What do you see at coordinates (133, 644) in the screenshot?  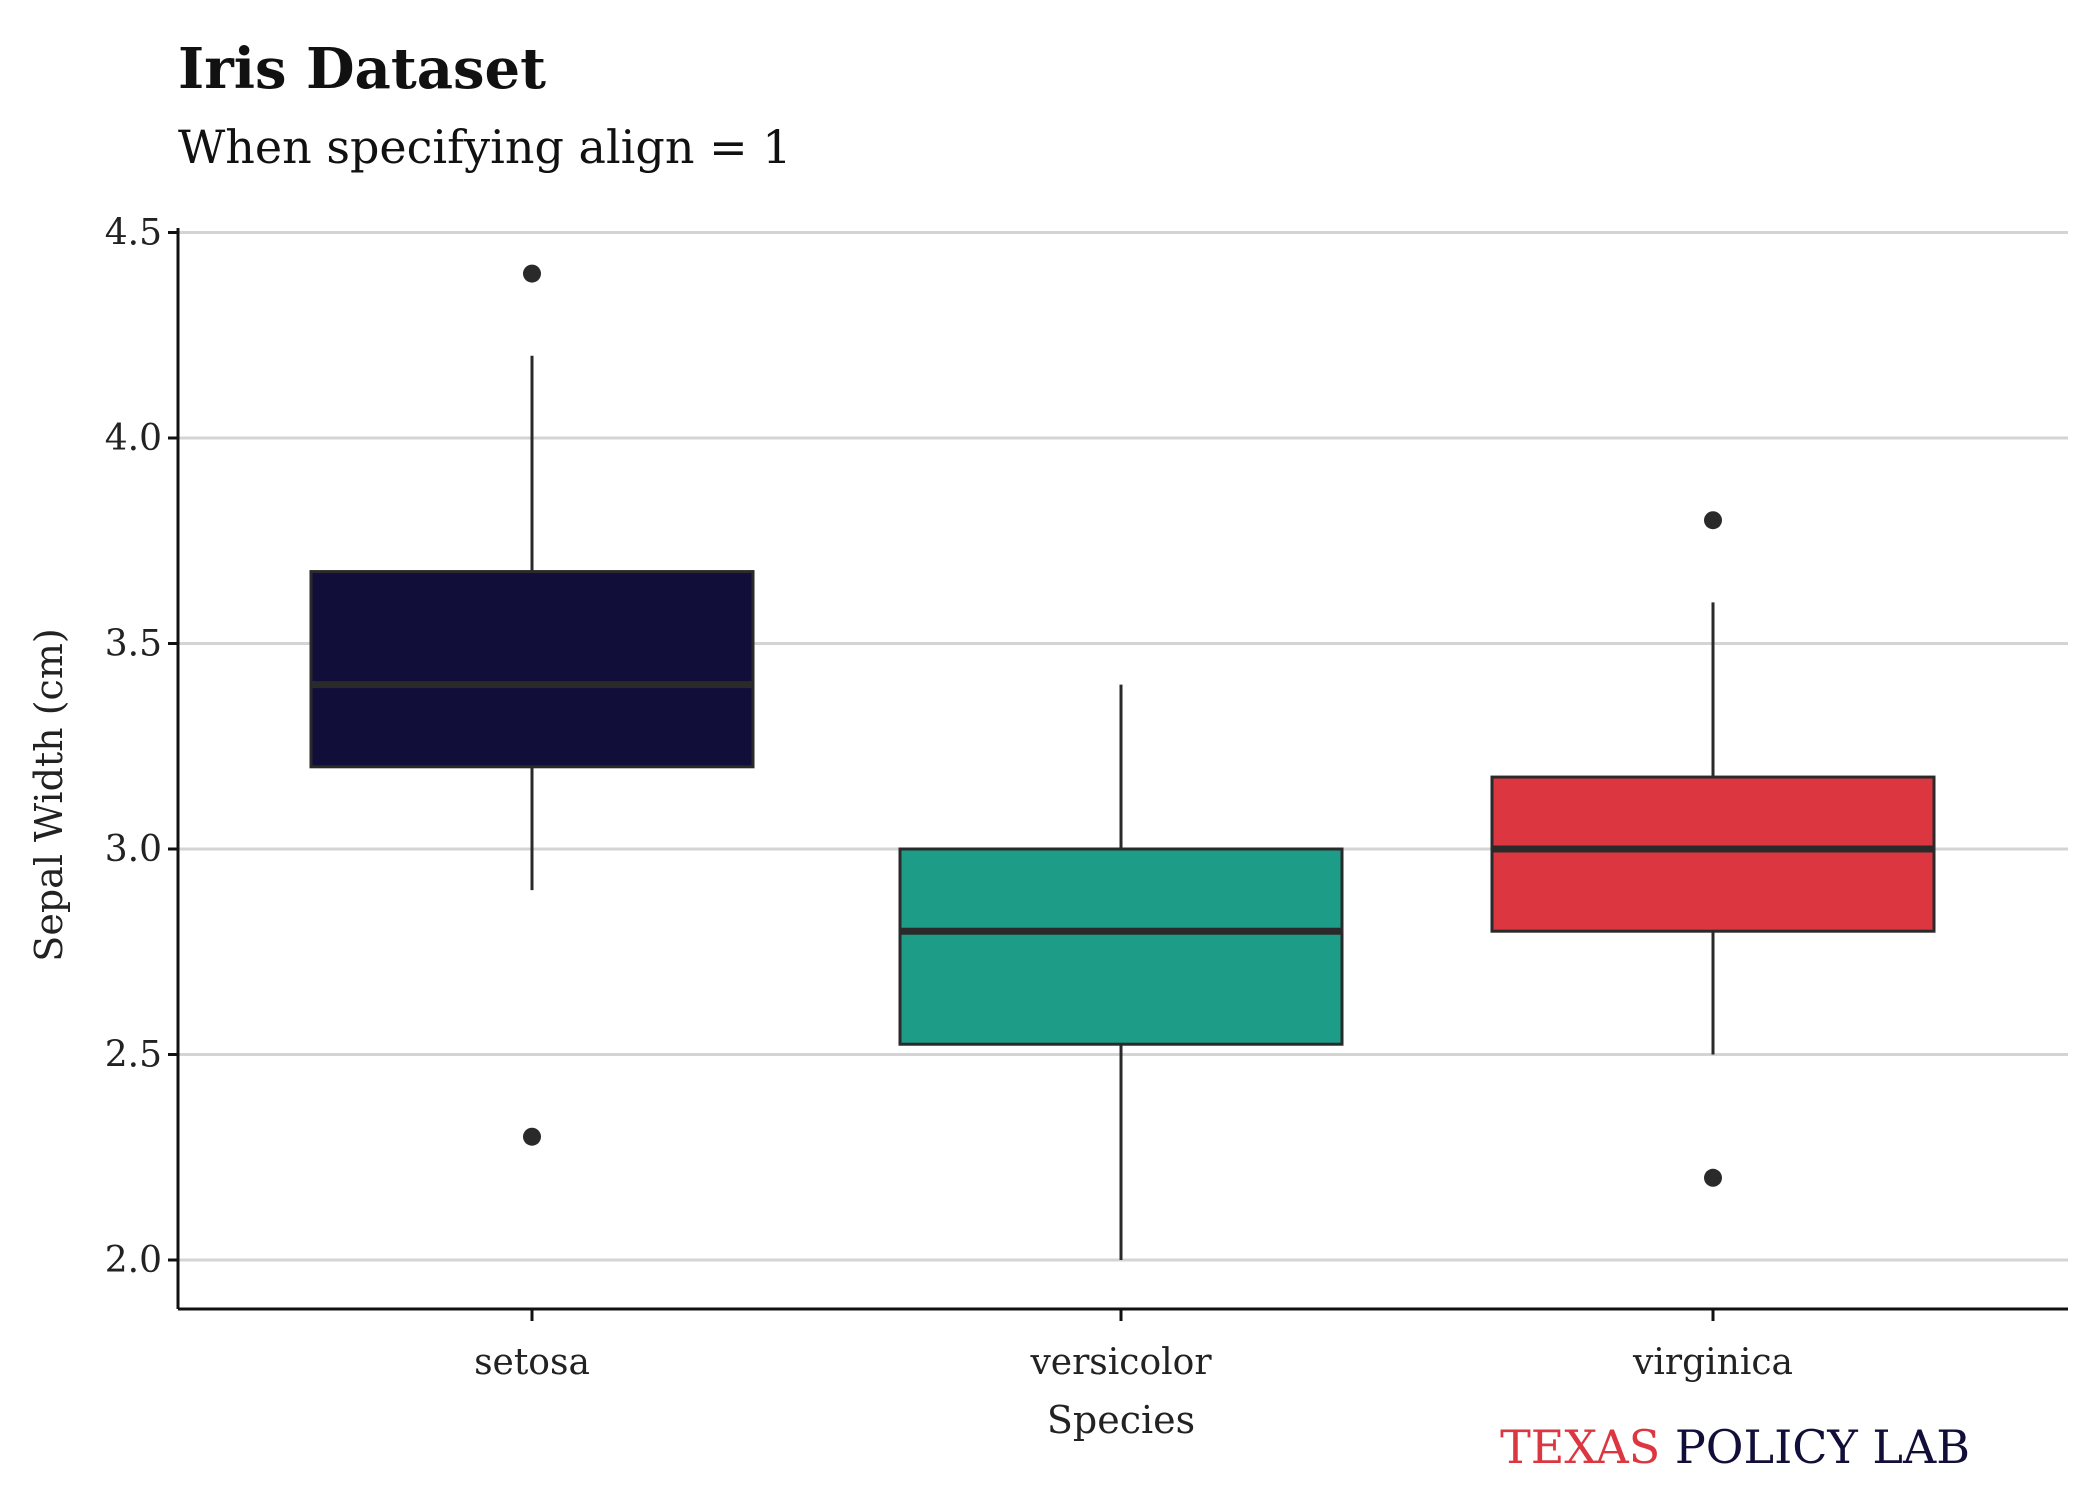 I see `y-tick-label-3.5: 3.5` at bounding box center [133, 644].